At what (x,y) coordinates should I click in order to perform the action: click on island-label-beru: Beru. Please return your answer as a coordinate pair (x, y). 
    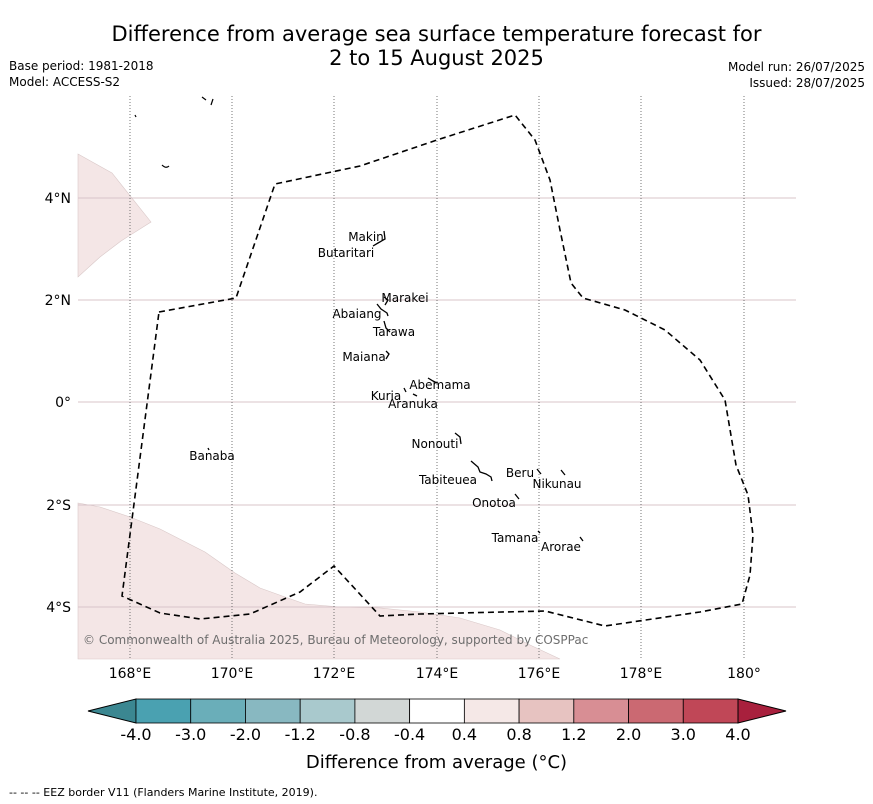
    Looking at the image, I should click on (520, 473).